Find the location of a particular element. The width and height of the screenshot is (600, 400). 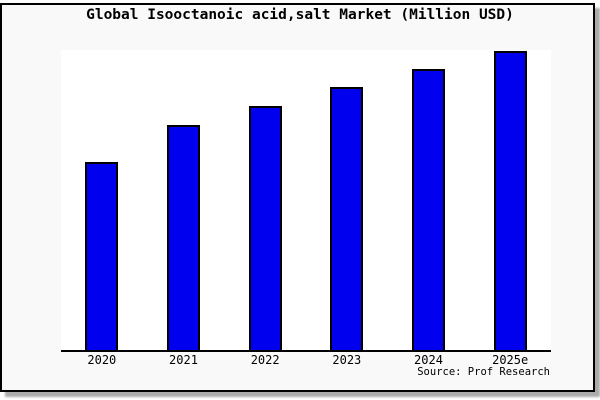

x-tick-label-2021: 2021 is located at coordinates (183, 360).